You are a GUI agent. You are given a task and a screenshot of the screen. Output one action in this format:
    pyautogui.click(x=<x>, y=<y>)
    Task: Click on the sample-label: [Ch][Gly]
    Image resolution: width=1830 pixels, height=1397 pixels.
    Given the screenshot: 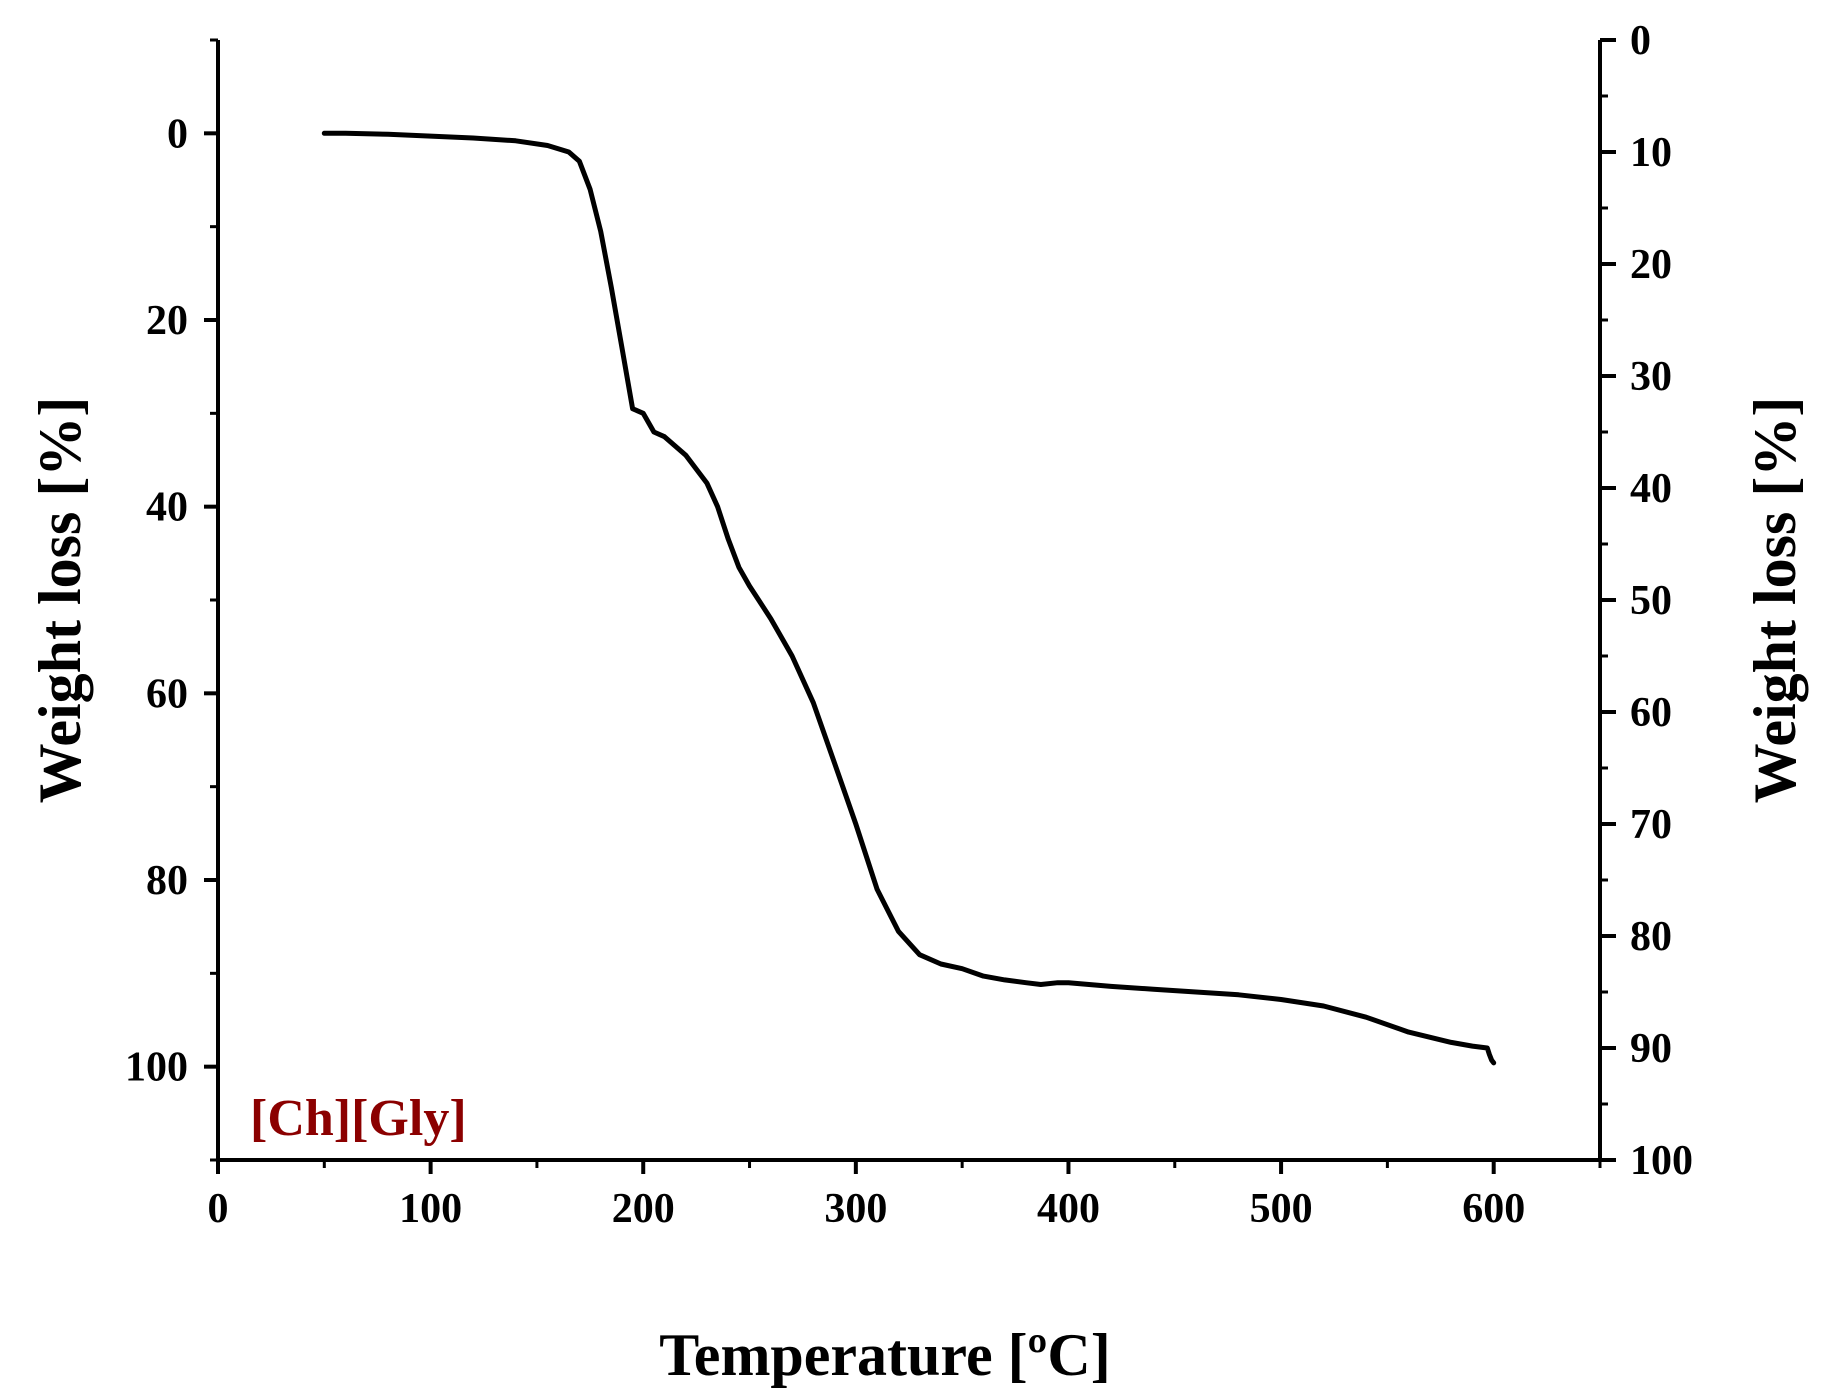 What is the action you would take?
    pyautogui.click(x=358, y=1118)
    